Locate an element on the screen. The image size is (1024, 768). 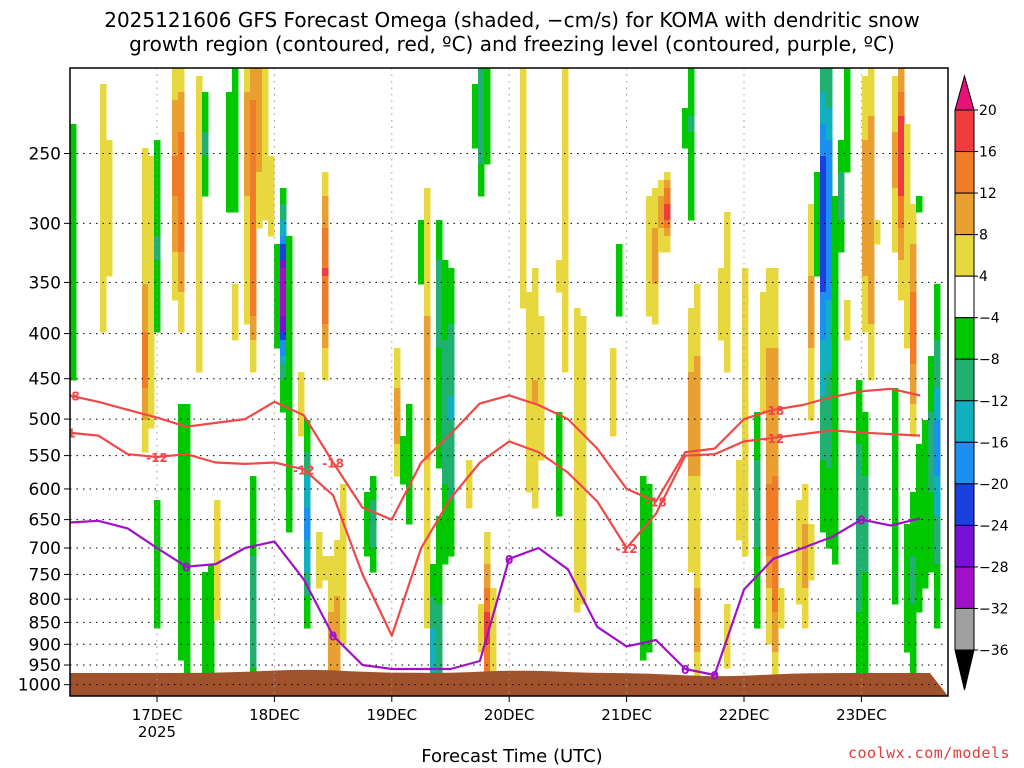
omega-cell-2052 is located at coordinates (835, 304).